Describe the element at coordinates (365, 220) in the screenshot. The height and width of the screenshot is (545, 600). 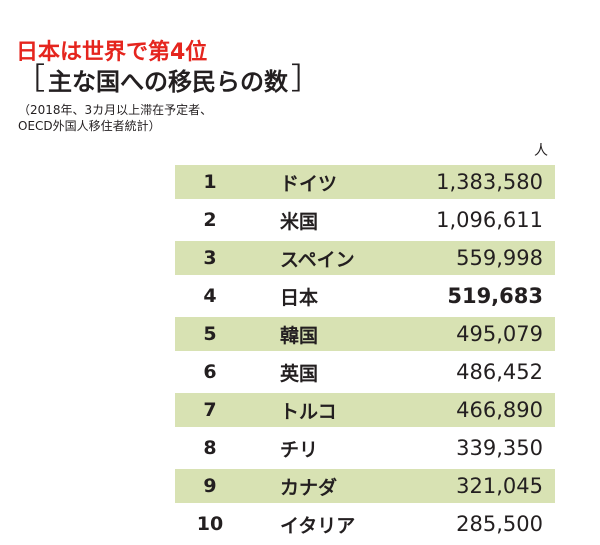
I see `table-row: 2 米国 1,096,611` at that location.